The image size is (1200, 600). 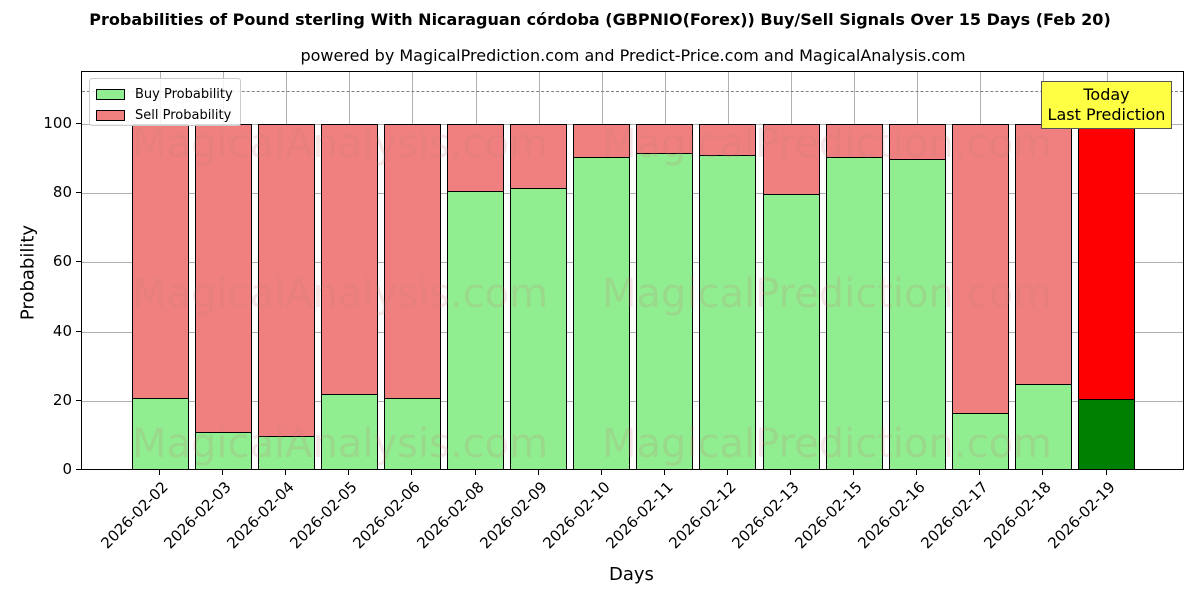 I want to click on annotation-line1: Today, so click(x=1106, y=94).